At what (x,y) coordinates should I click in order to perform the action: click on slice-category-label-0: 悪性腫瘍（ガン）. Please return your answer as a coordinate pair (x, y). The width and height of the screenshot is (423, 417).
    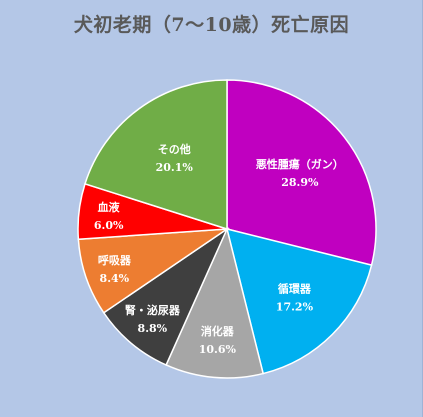
    Looking at the image, I should click on (300, 164).